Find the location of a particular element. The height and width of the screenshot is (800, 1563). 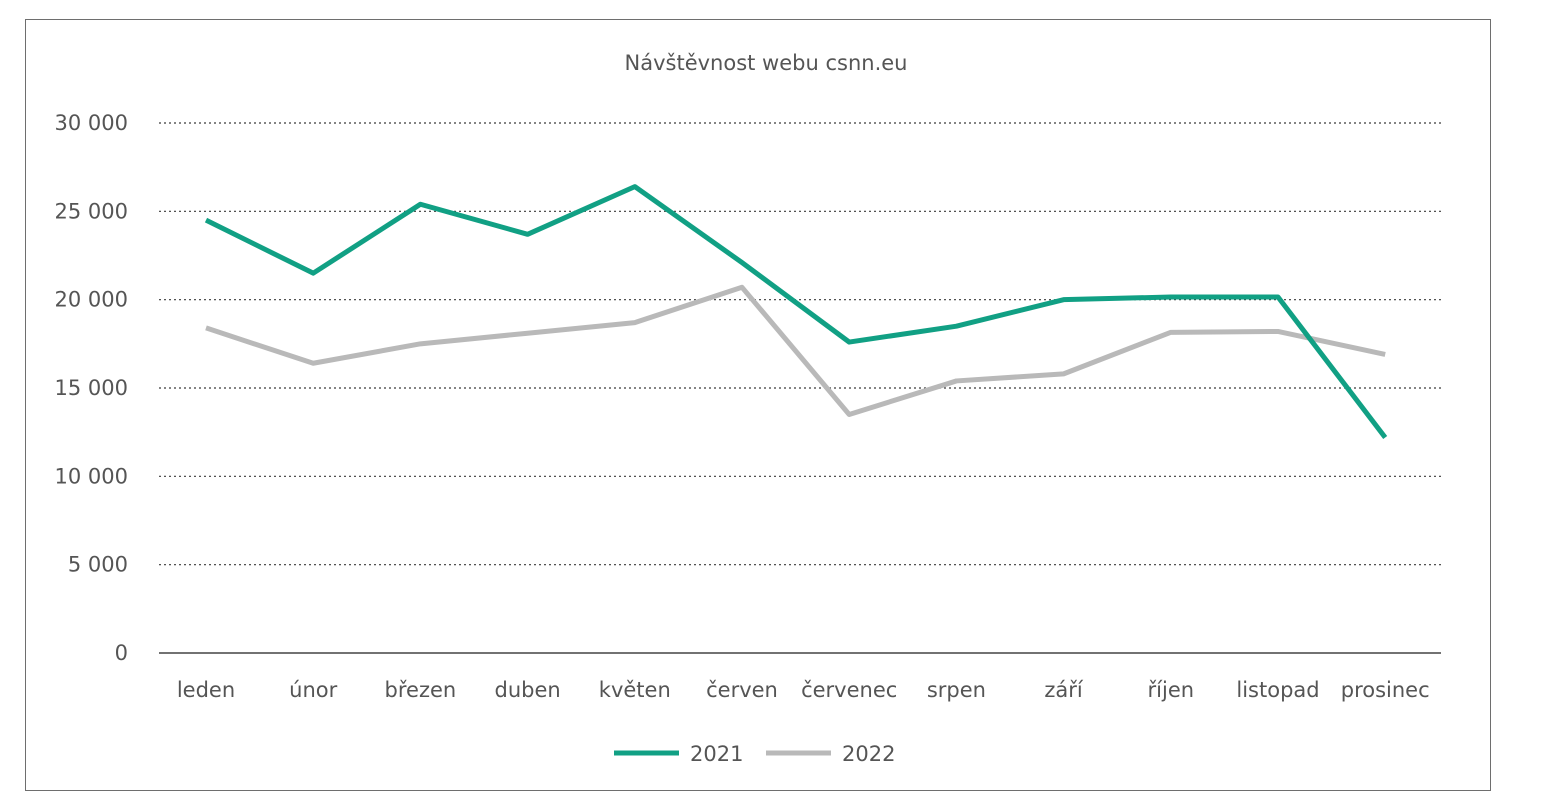

y-tick-label: 10 000 is located at coordinates (91, 476).